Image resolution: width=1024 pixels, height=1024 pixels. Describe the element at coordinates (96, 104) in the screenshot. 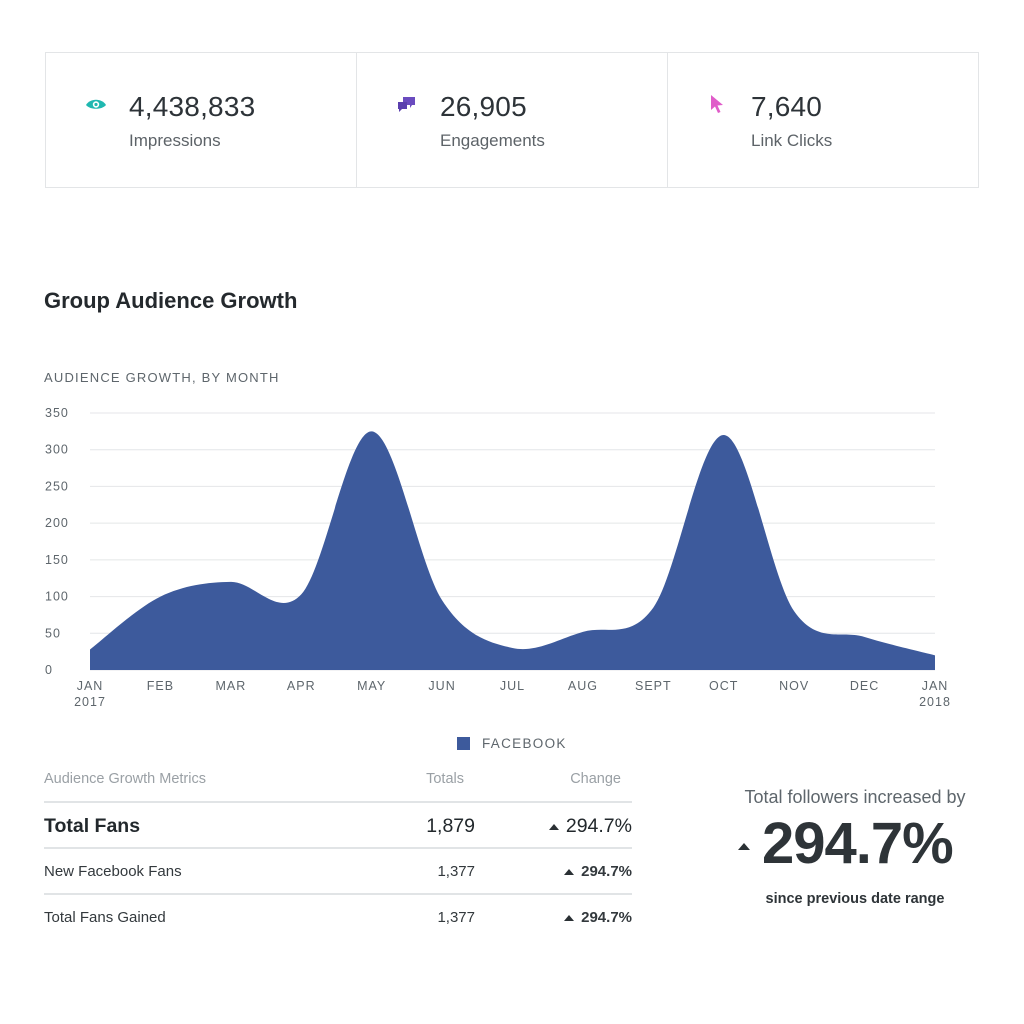

I see `eye-icon` at that location.